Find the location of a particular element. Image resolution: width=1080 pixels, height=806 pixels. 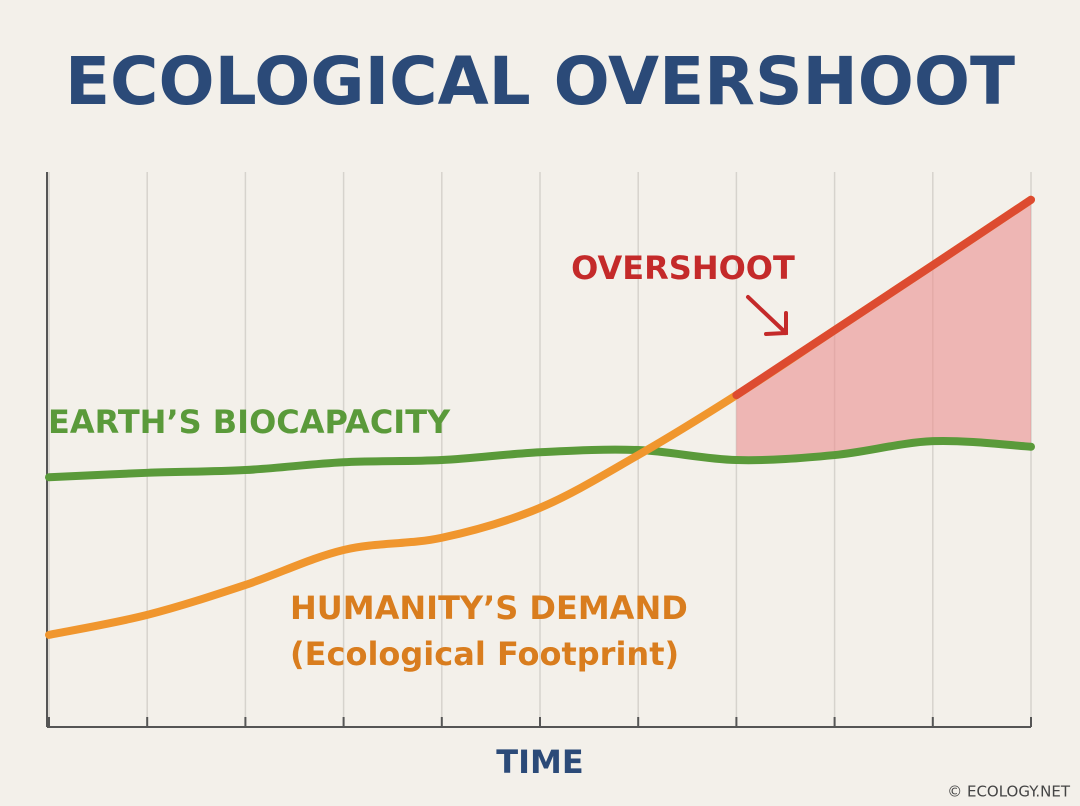

annotation: (Ecological Footprint) is located at coordinates (484, 654).